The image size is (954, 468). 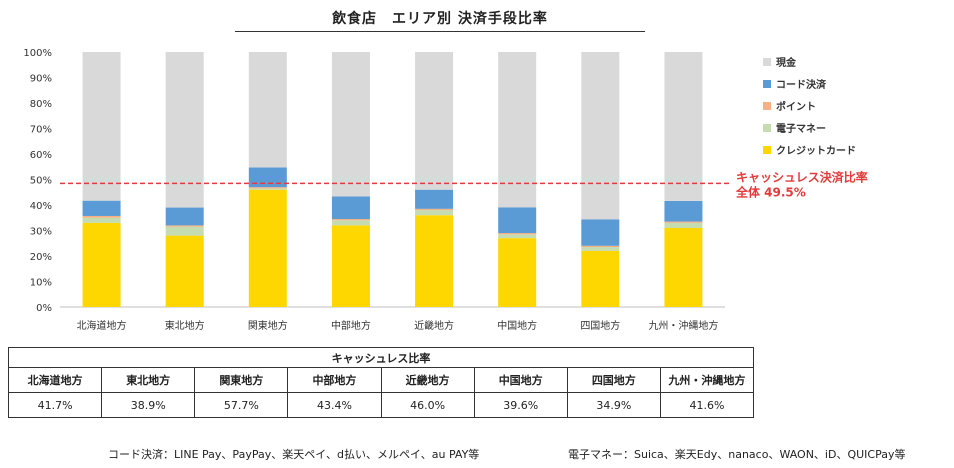 I want to click on table-title: キャッシュレス比率, so click(x=381, y=357).